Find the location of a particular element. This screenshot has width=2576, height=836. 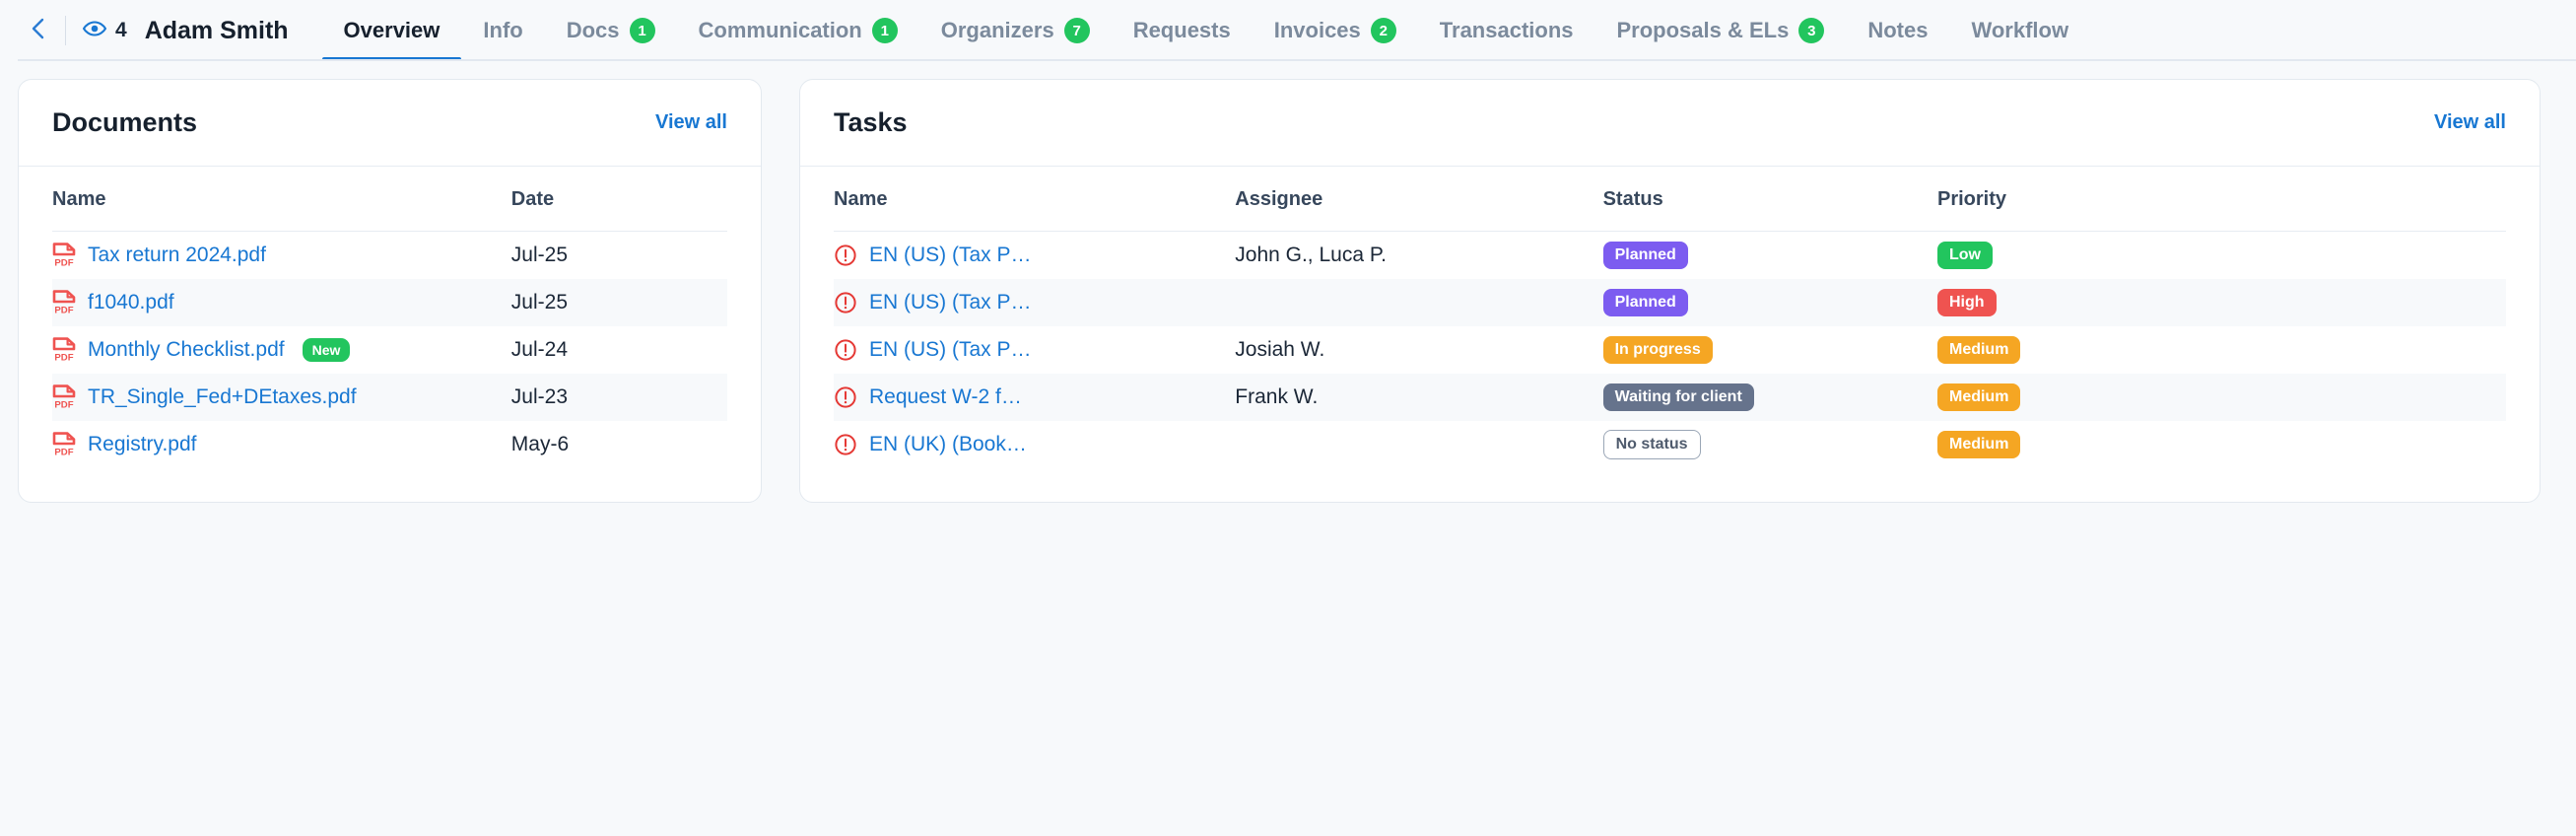

table-row: EN (UK) (Book… No status Medium is located at coordinates (1670, 444).